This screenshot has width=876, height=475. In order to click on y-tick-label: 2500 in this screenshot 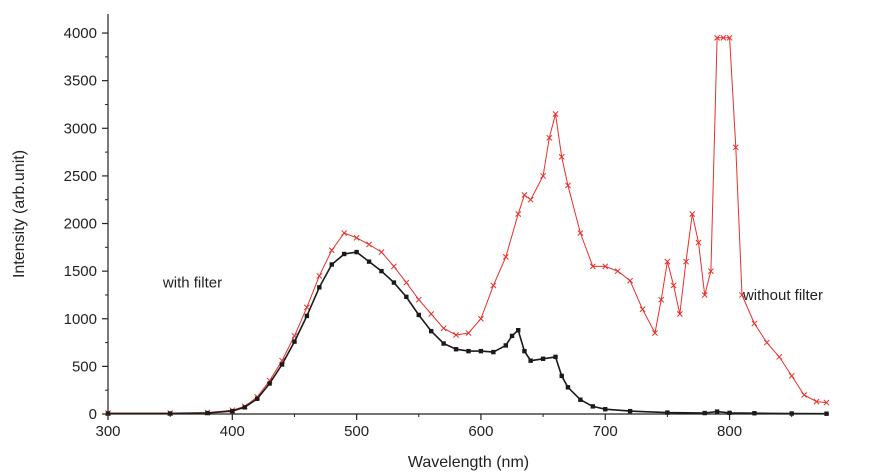, I will do `click(80, 176)`.